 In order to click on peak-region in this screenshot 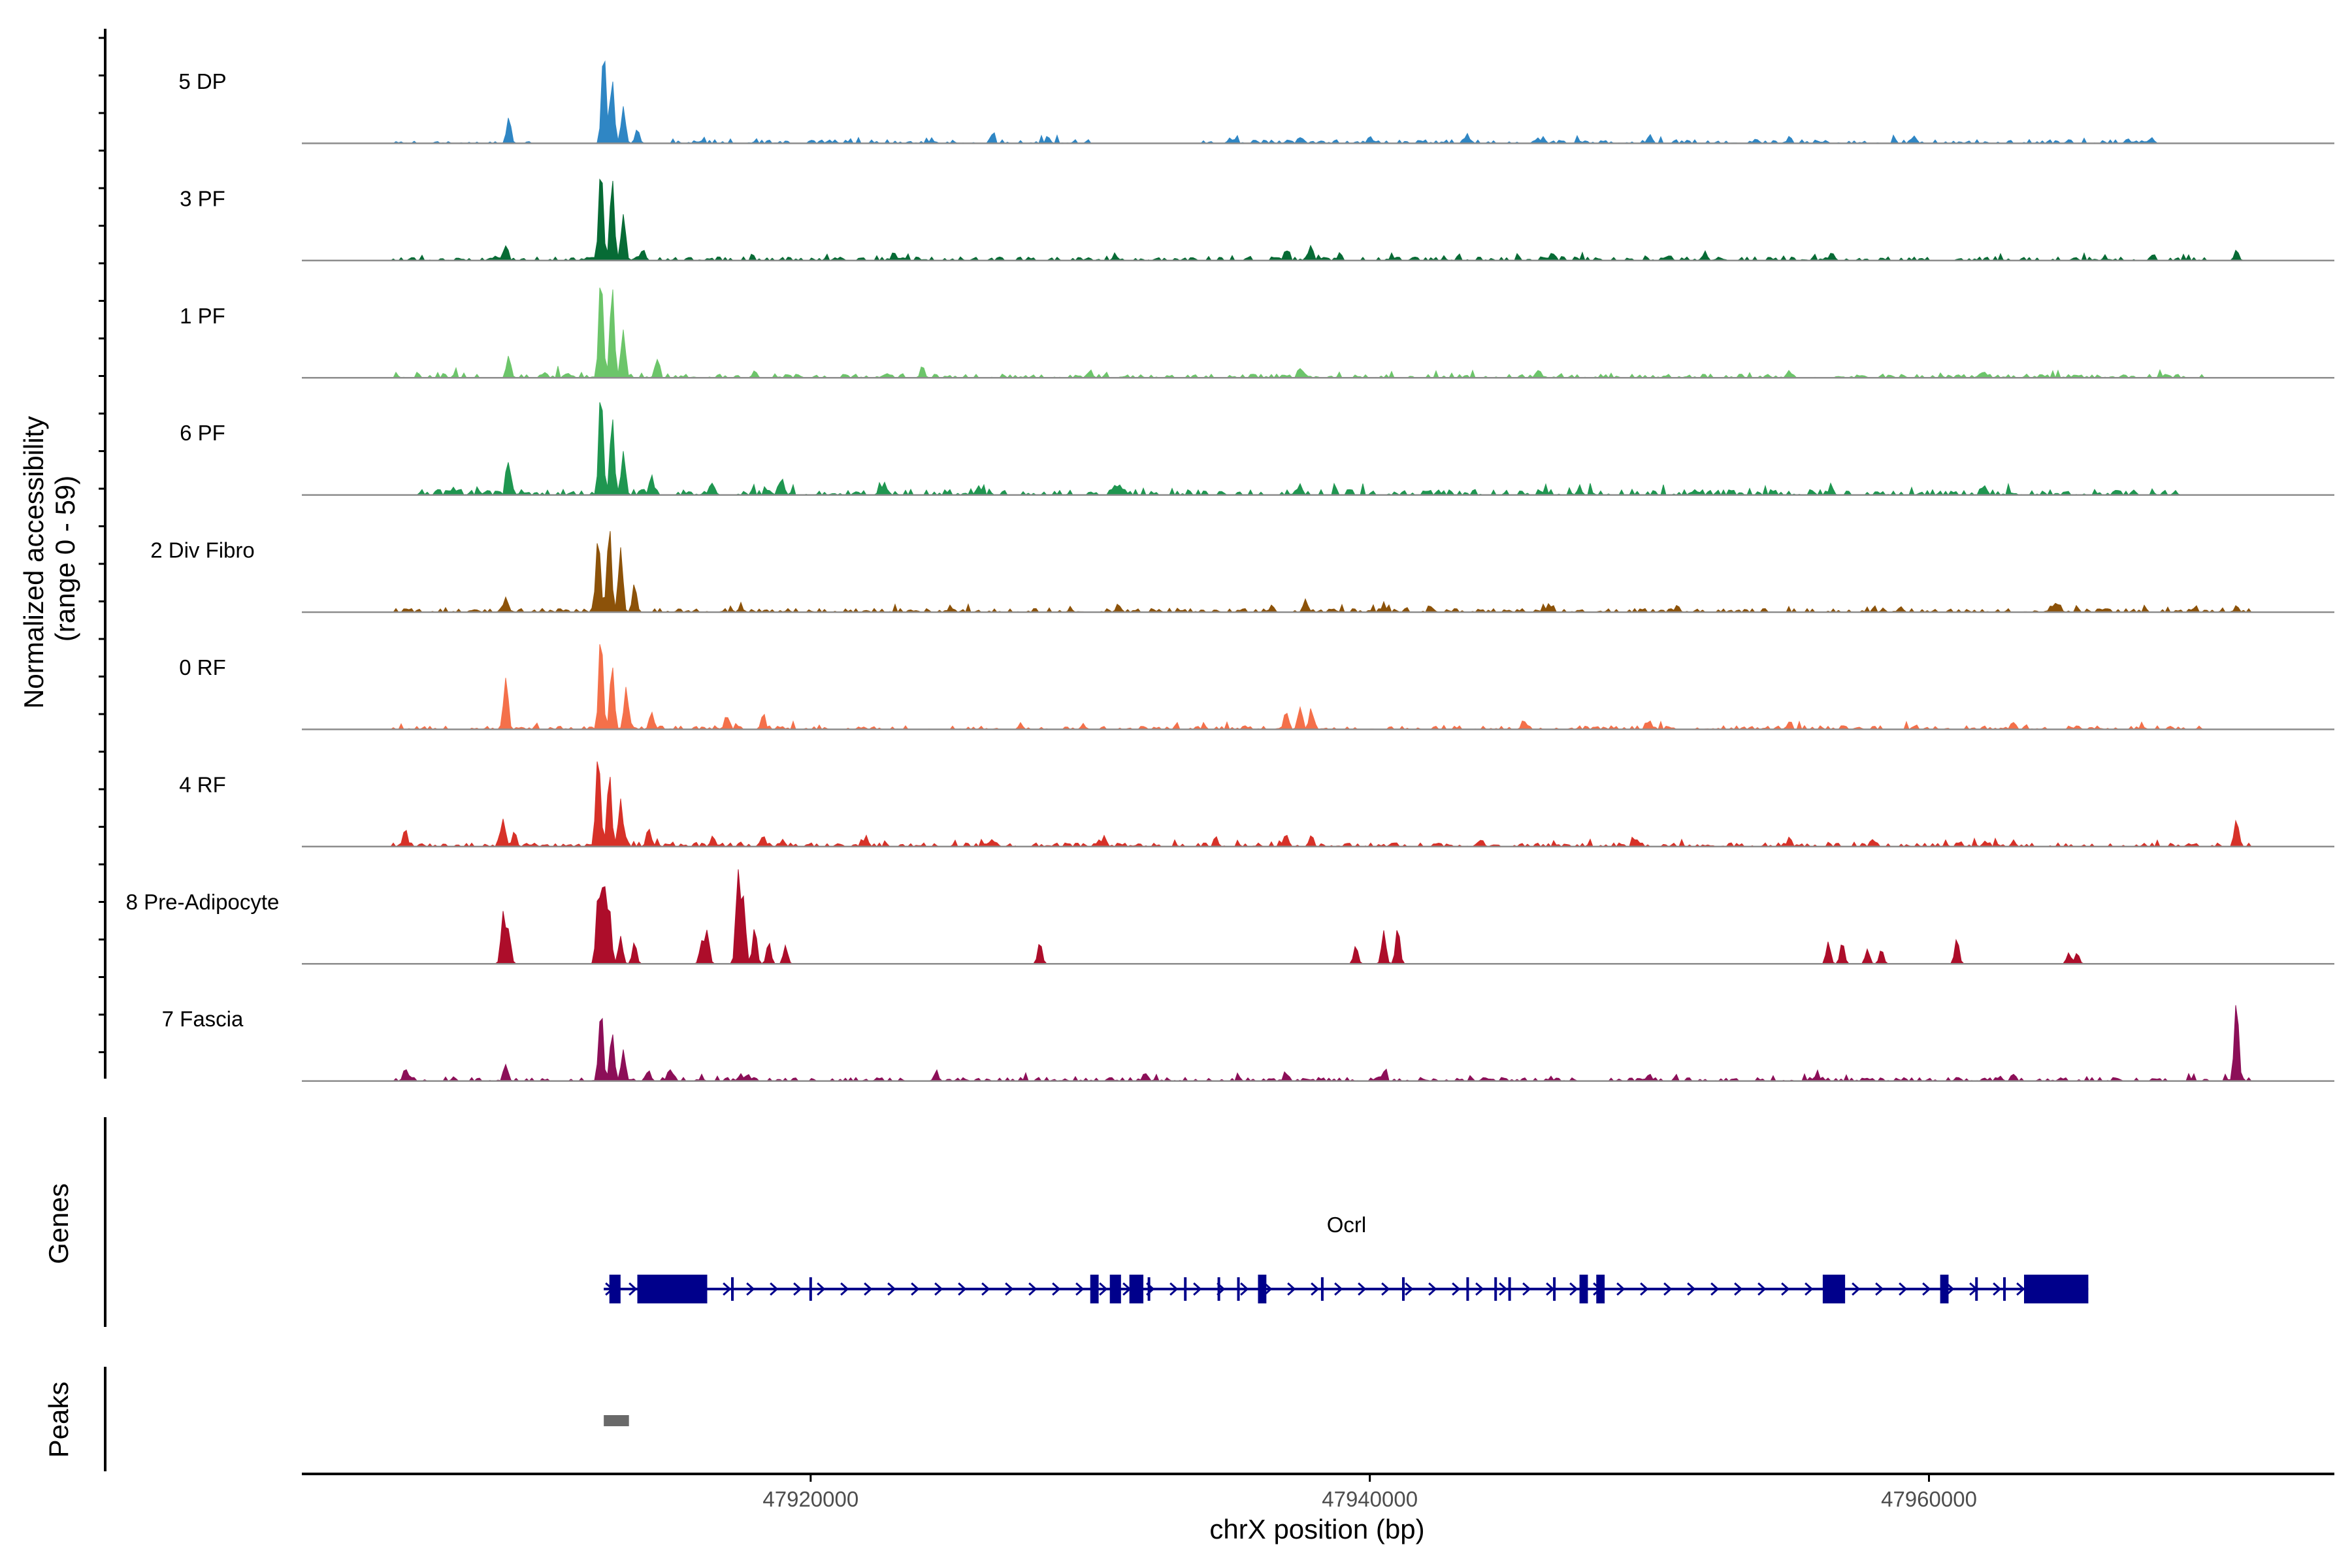, I will do `click(616, 1420)`.